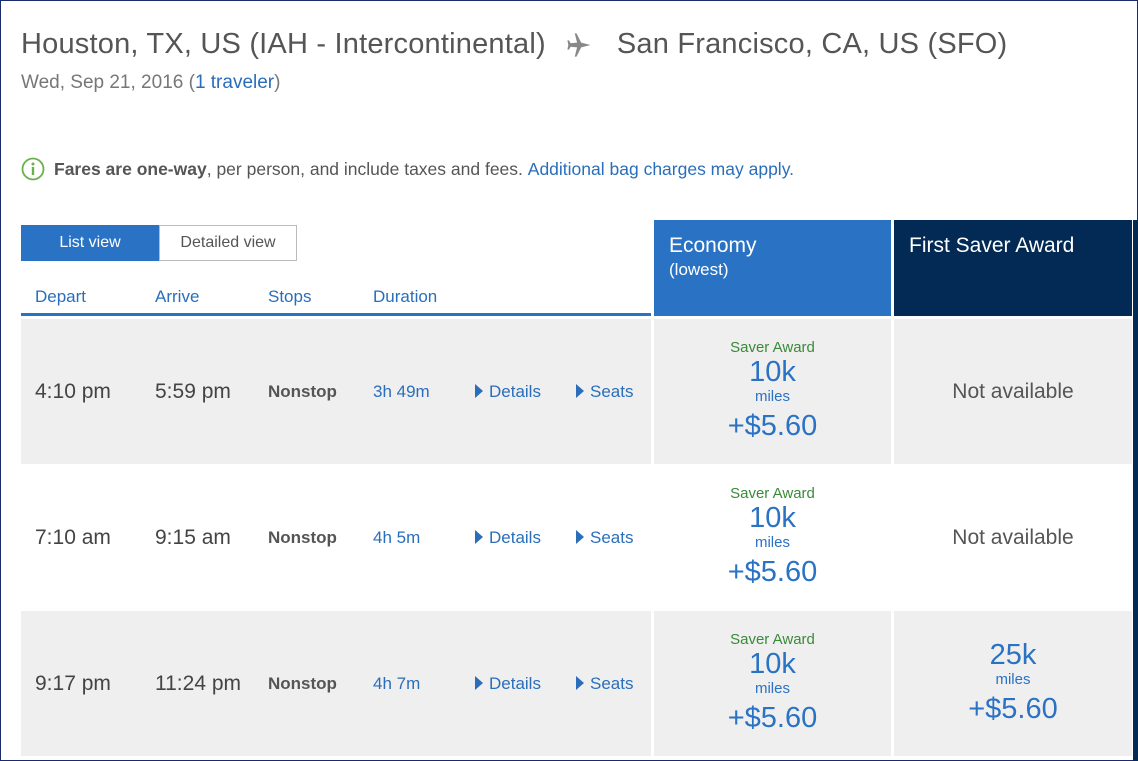  I want to click on origin-label: Houston, TX, US (IAH - Intercontinental), so click(283, 44).